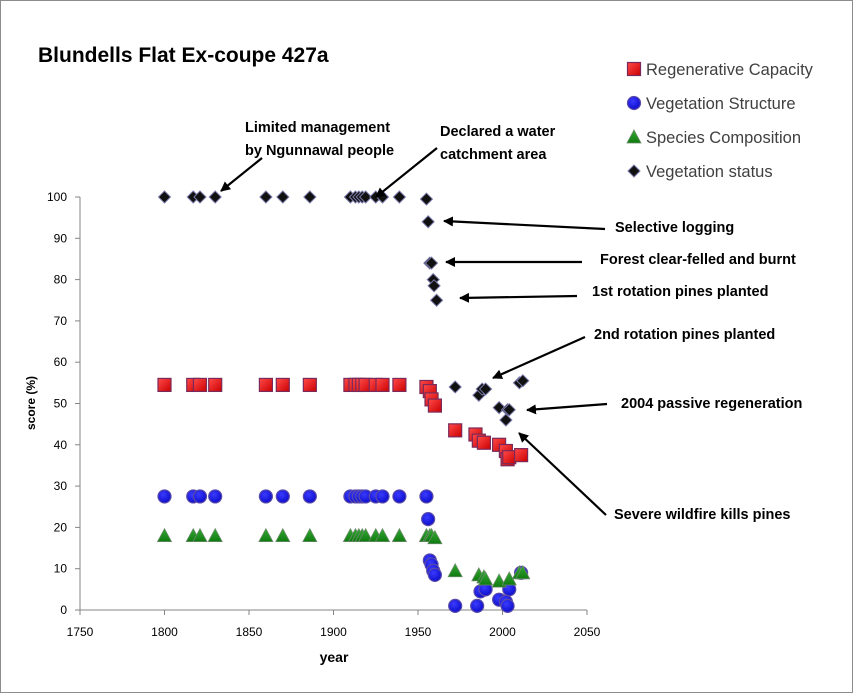  I want to click on annotation: Selective logging, so click(588, 226).